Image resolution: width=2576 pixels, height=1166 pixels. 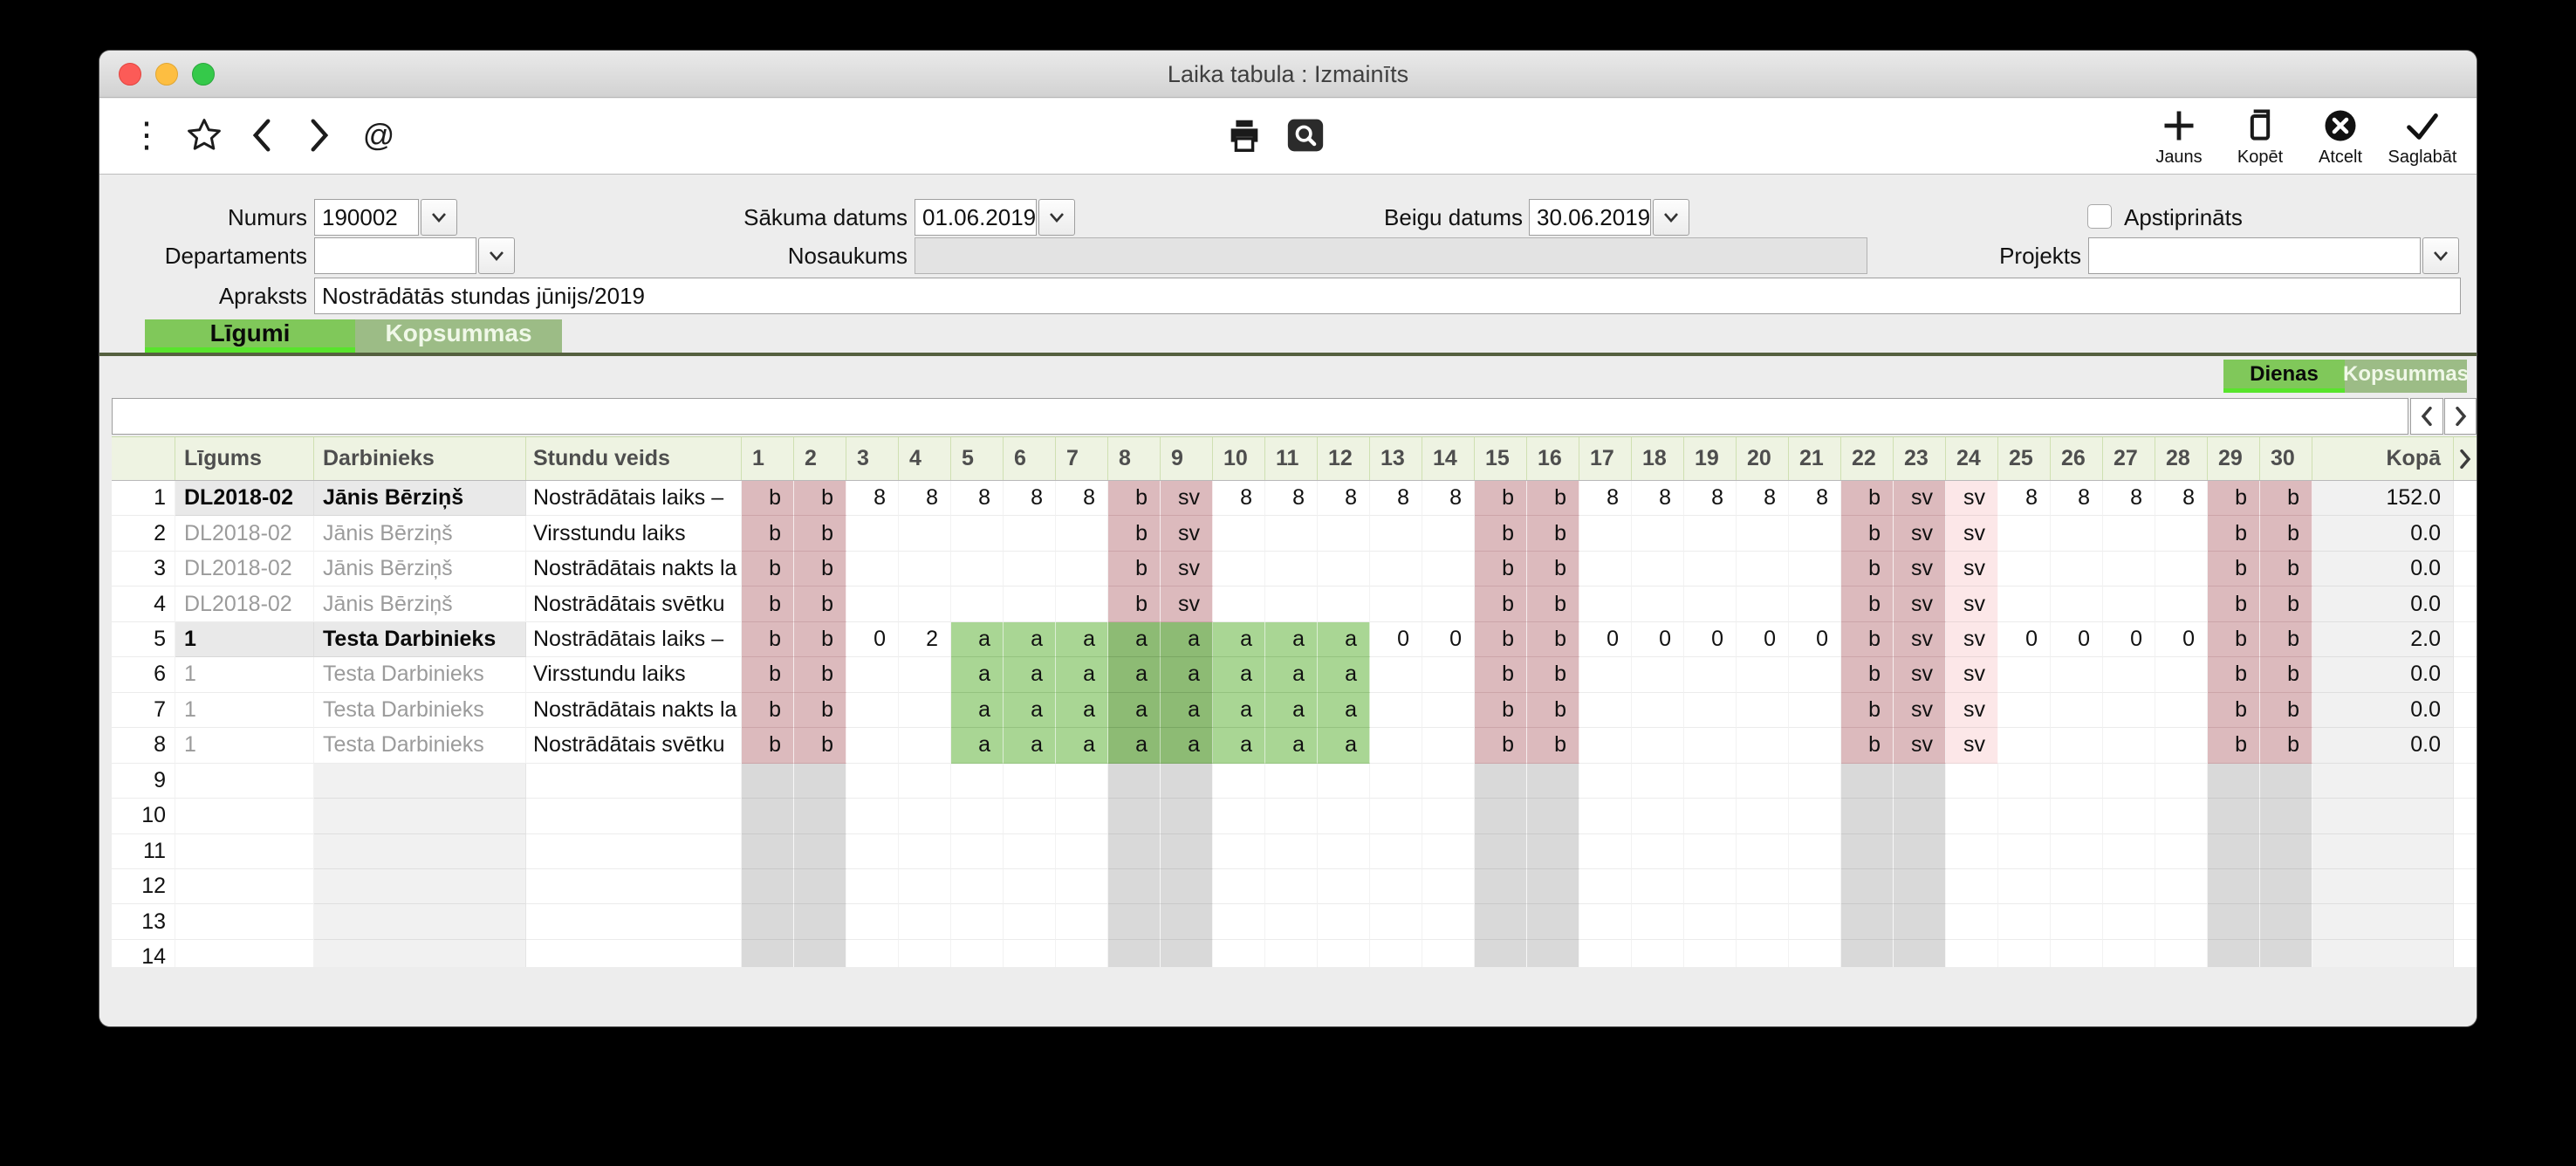 What do you see at coordinates (143, 569) in the screenshot?
I see `row-number-cell: 3` at bounding box center [143, 569].